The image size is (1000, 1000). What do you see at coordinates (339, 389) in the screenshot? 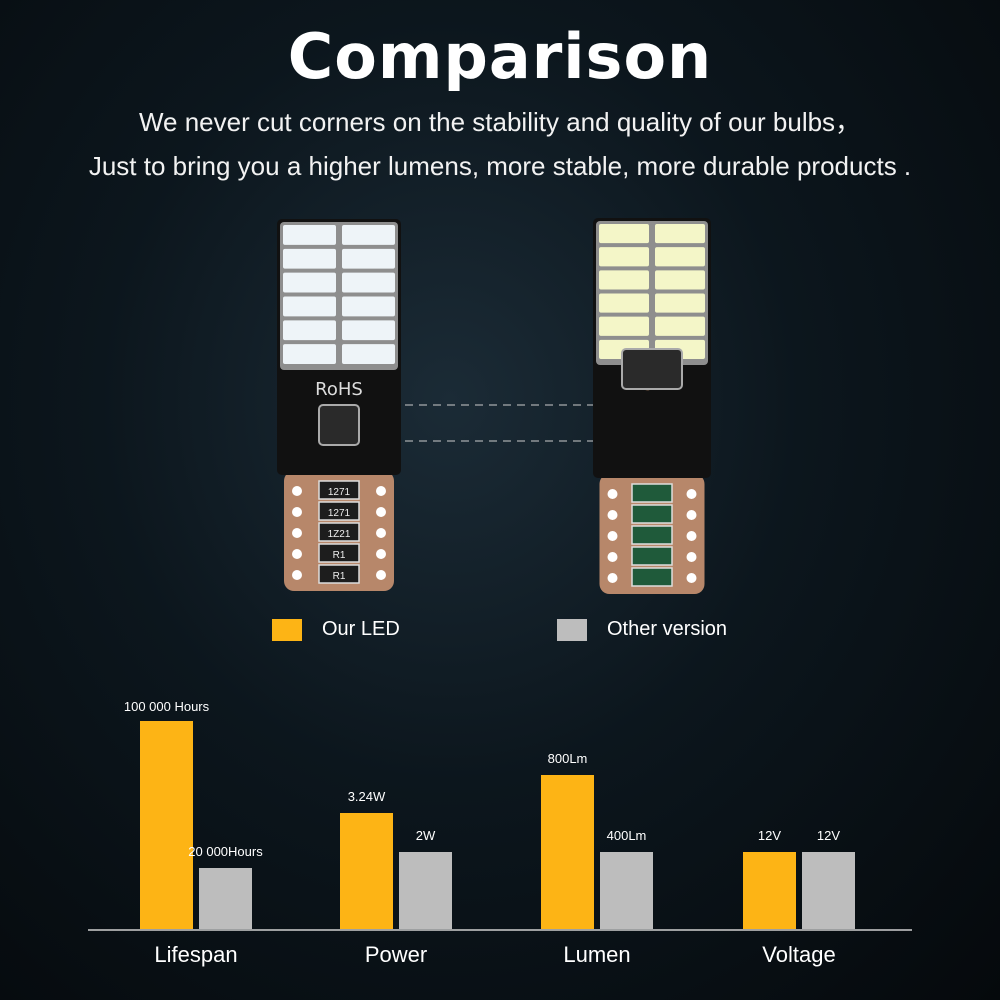
I see `certification-mark: RoHS` at bounding box center [339, 389].